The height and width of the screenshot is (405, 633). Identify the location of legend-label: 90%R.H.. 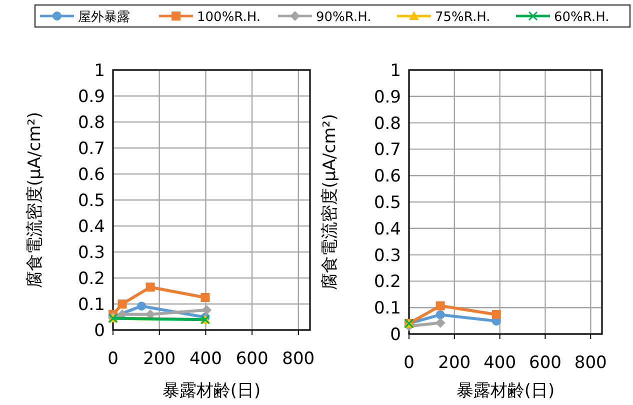
(344, 17).